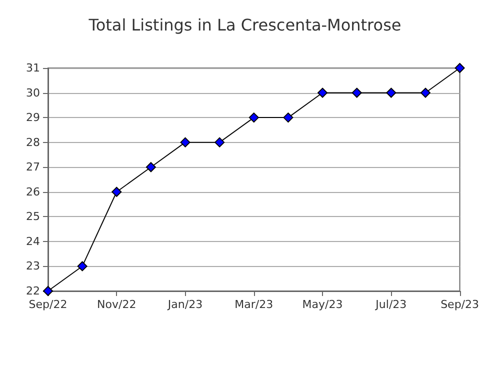 This screenshot has width=490, height=380. What do you see at coordinates (33, 217) in the screenshot?
I see `y-tick-label: 25` at bounding box center [33, 217].